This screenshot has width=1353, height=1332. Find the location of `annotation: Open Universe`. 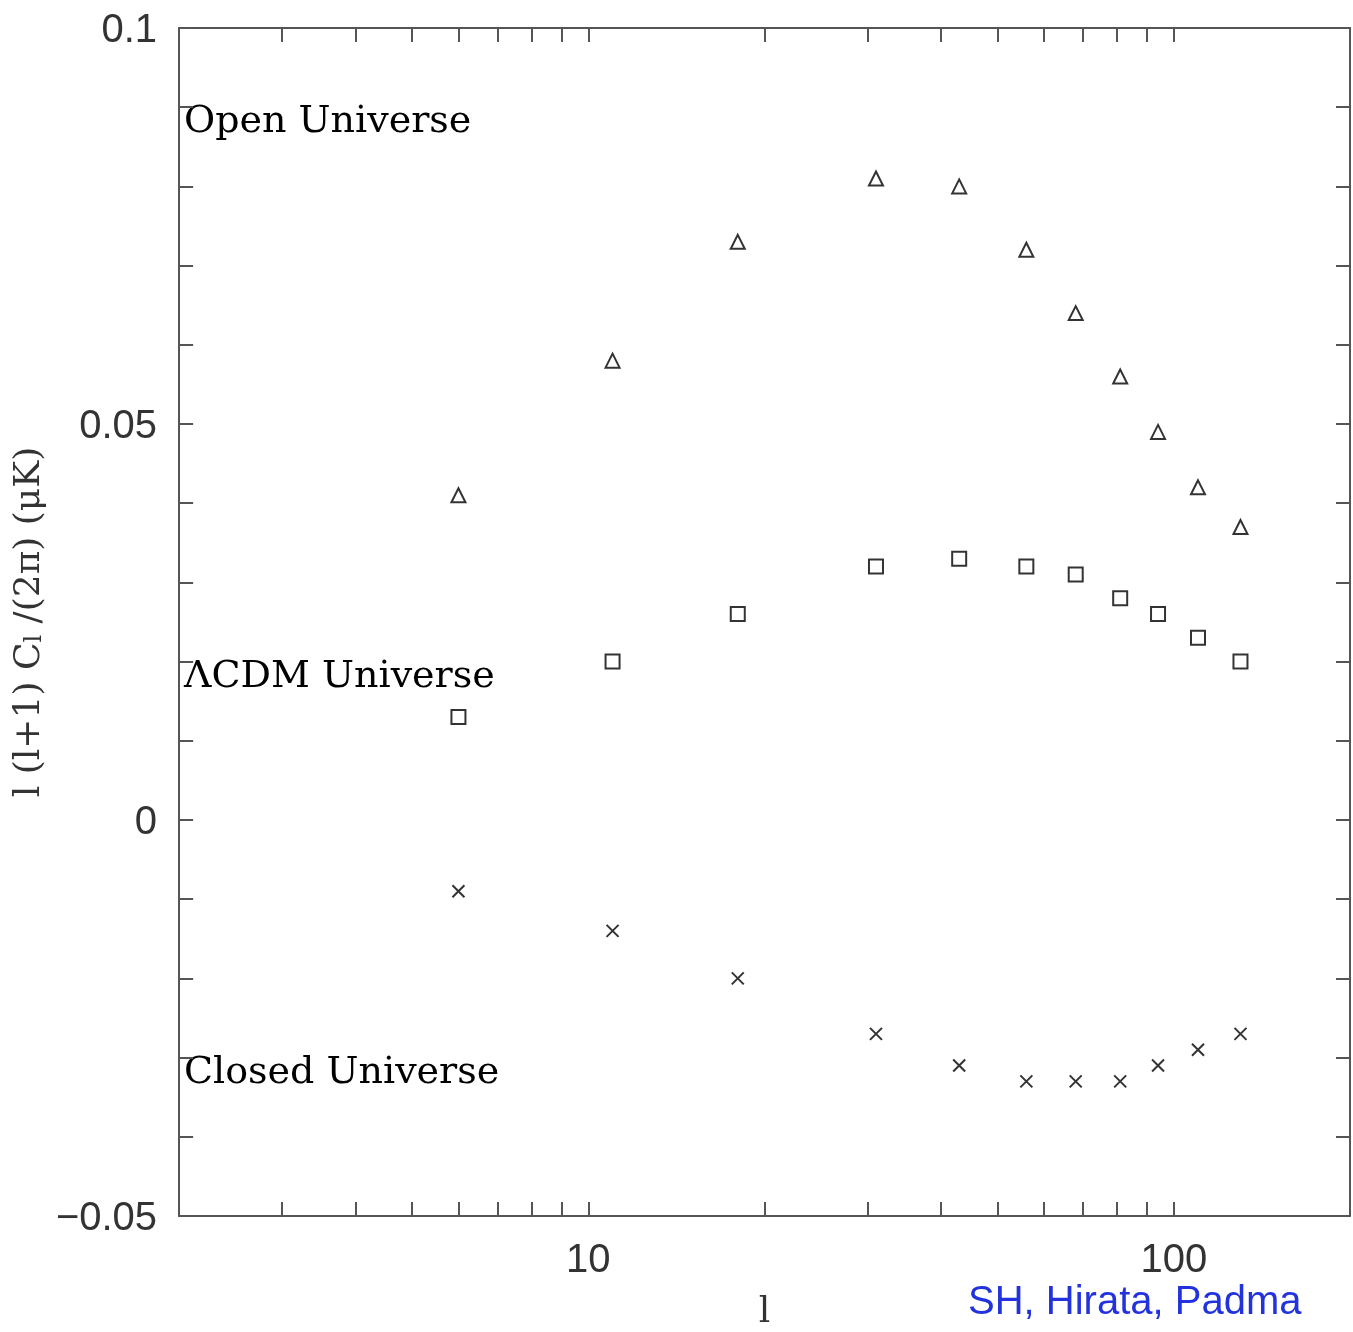

annotation: Open Universe is located at coordinates (328, 119).